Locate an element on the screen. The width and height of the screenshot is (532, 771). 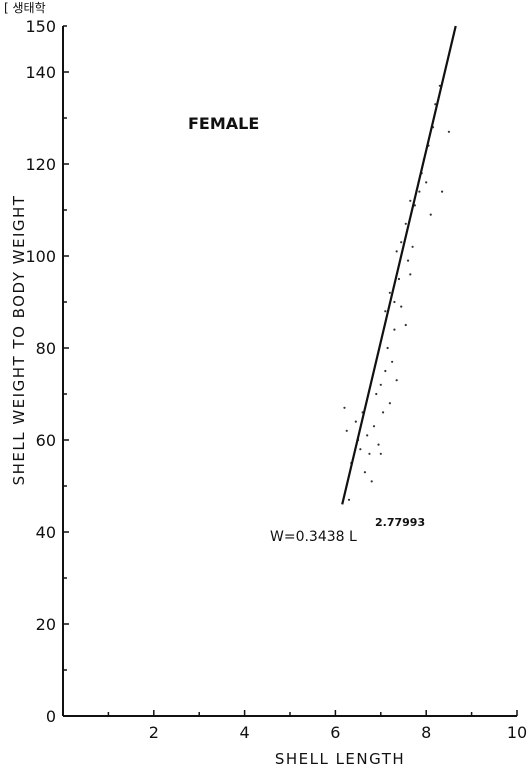
x-tick-label: 10 is located at coordinates (517, 732).